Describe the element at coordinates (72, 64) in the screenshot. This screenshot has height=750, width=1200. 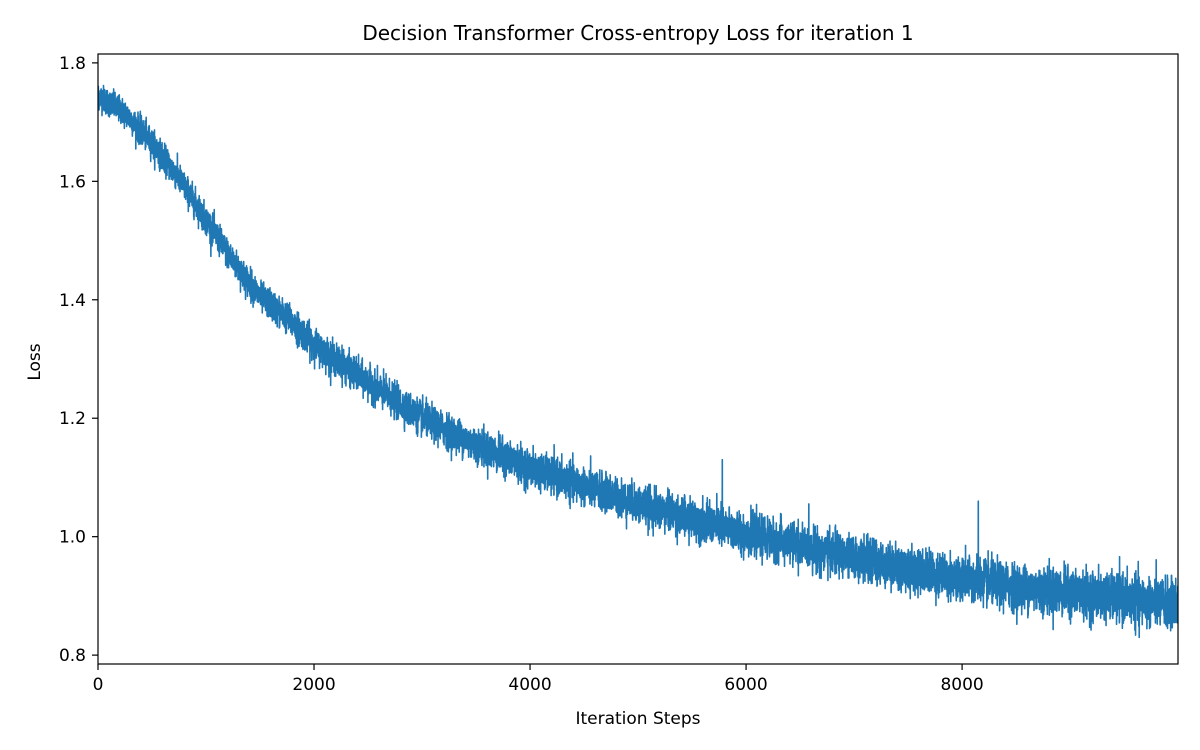
I see `y-tick-label: 1.8` at that location.